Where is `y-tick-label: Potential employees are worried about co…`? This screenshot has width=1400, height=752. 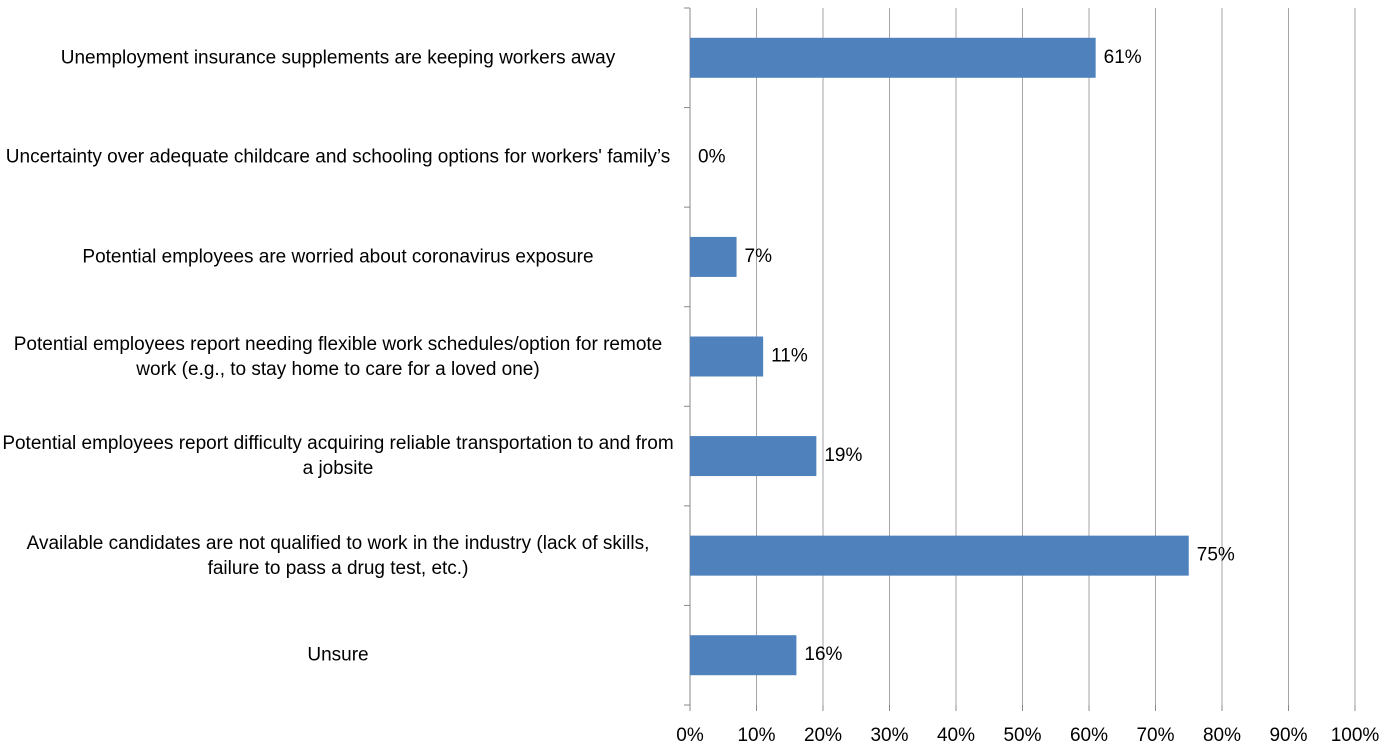
y-tick-label: Potential employees are worried about co… is located at coordinates (338, 257).